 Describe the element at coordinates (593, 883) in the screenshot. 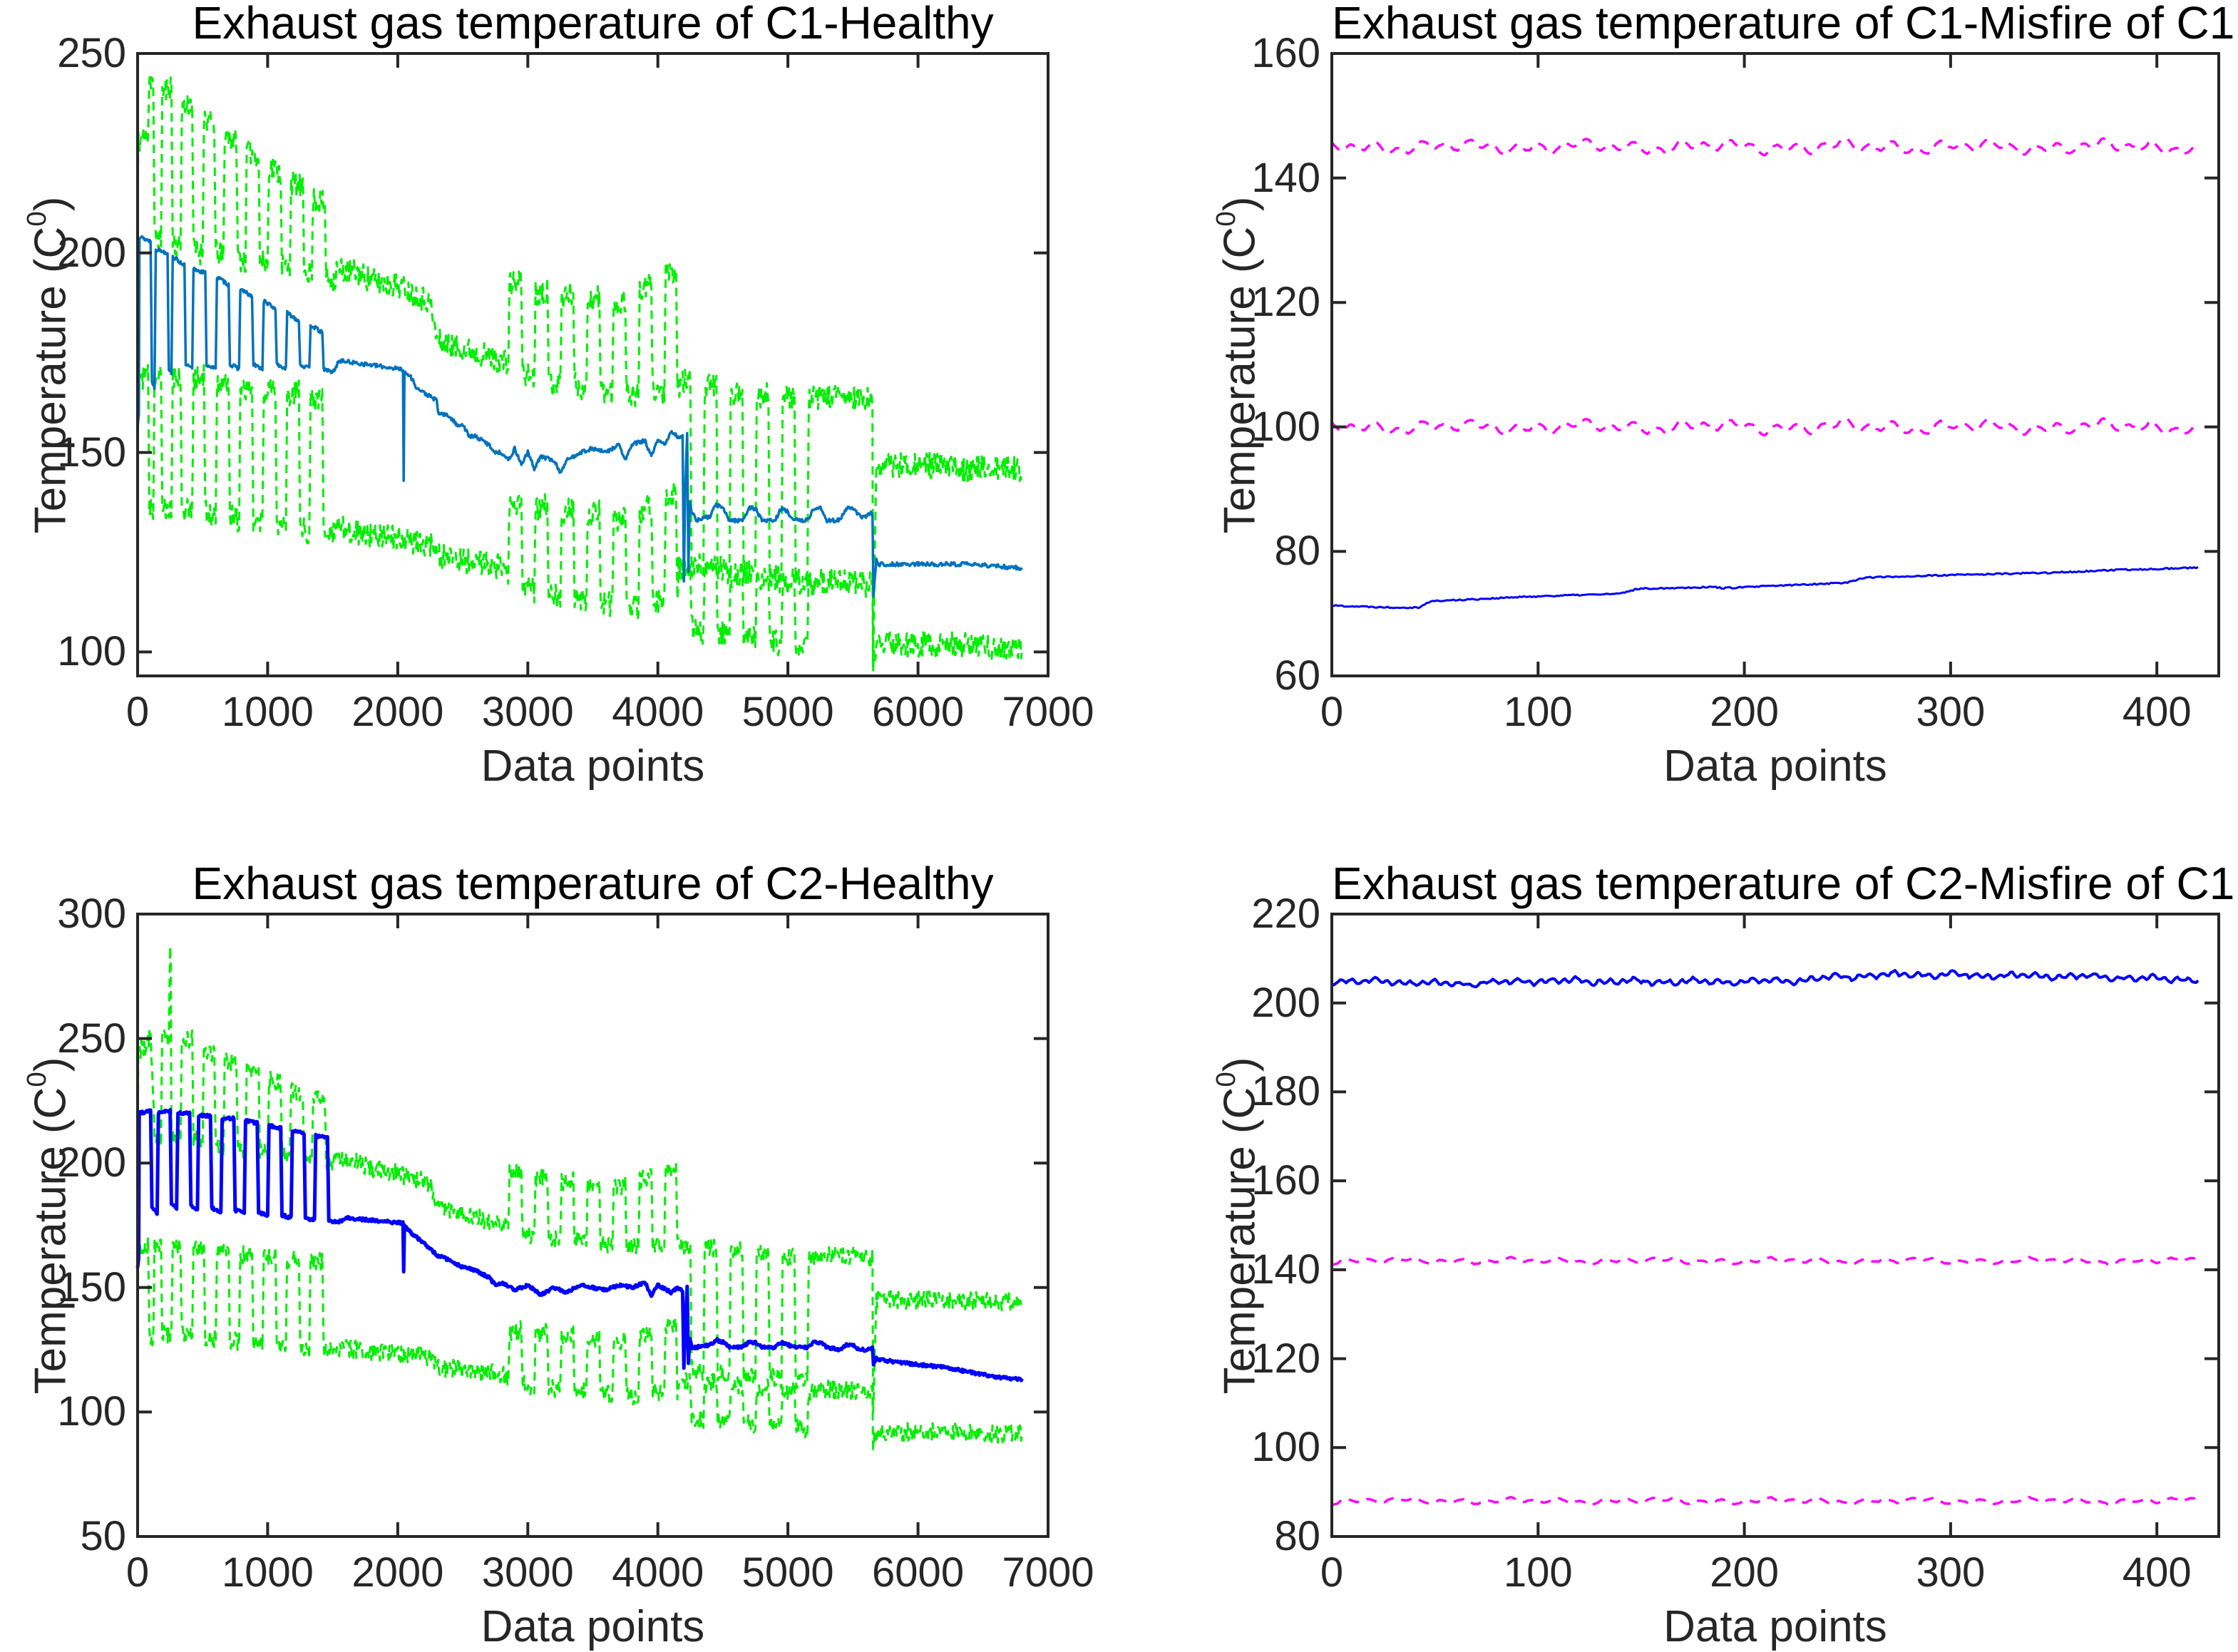

I see `chart-title: Exhaust gas temperature of C2-Healthy` at that location.